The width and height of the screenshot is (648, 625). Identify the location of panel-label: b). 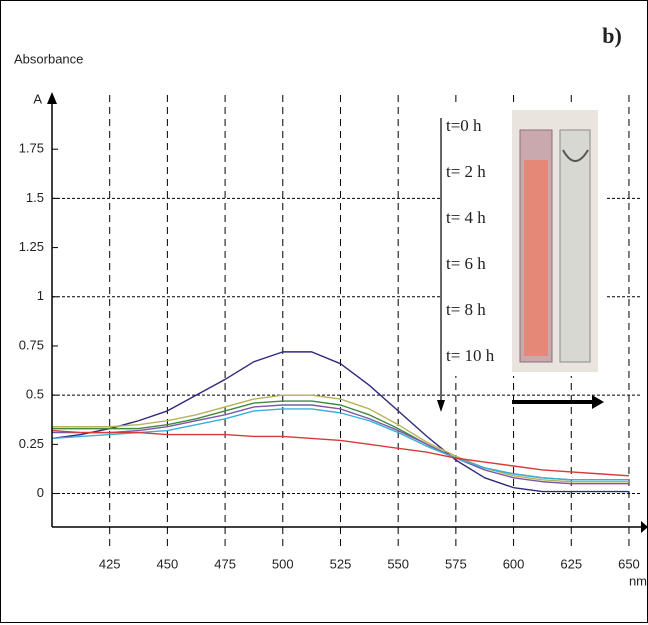
(612, 35).